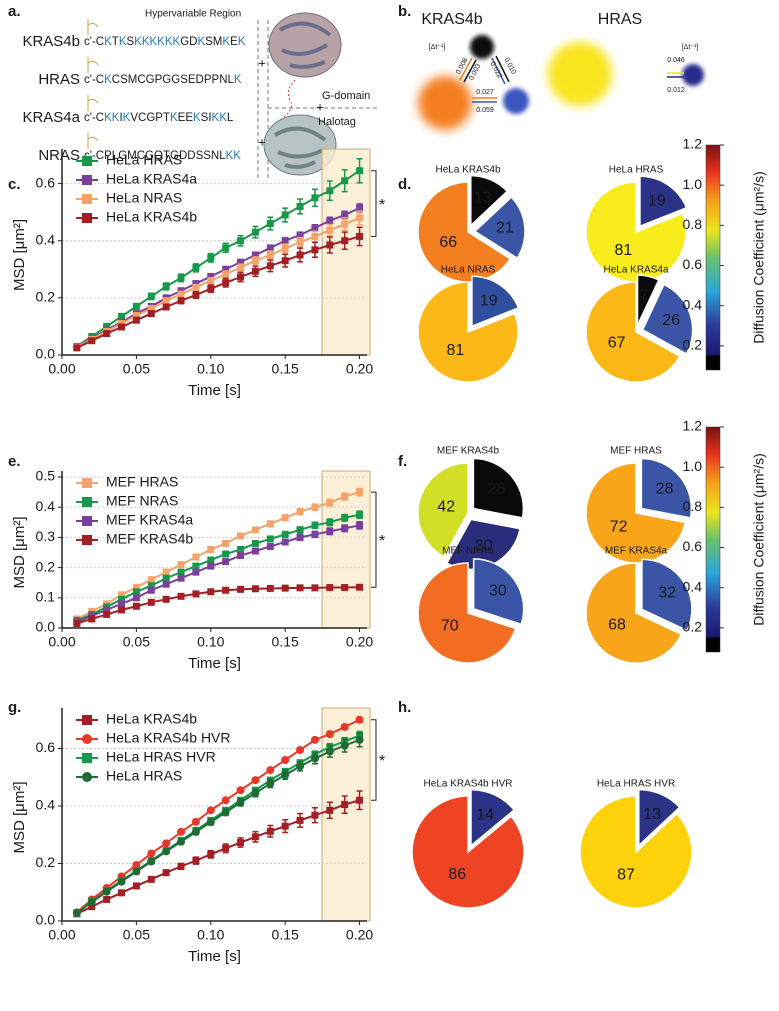 The width and height of the screenshot is (779, 1011). I want to click on panel-a-art: + + +, so click(318, 96).